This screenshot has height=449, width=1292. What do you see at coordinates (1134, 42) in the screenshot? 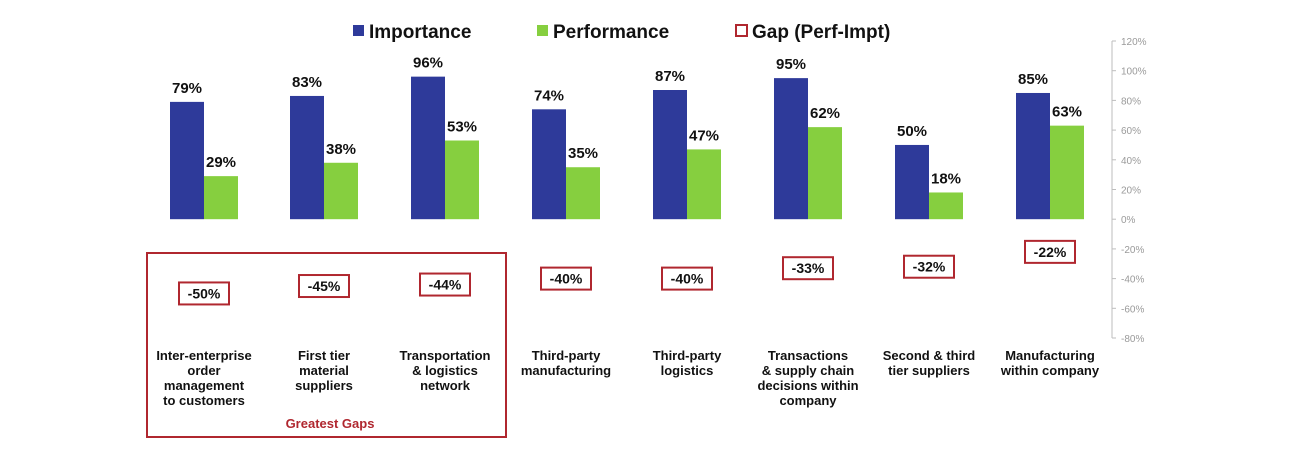
I see `y-tick-label: 120%` at bounding box center [1134, 42].